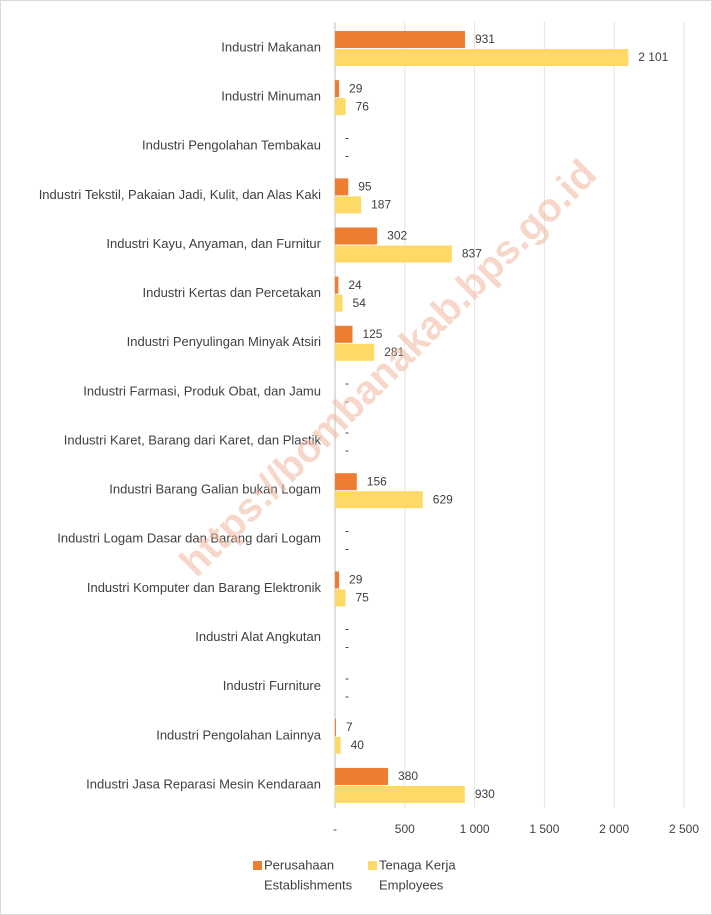 This screenshot has height=915, width=712. I want to click on value-label: 54, so click(360, 303).